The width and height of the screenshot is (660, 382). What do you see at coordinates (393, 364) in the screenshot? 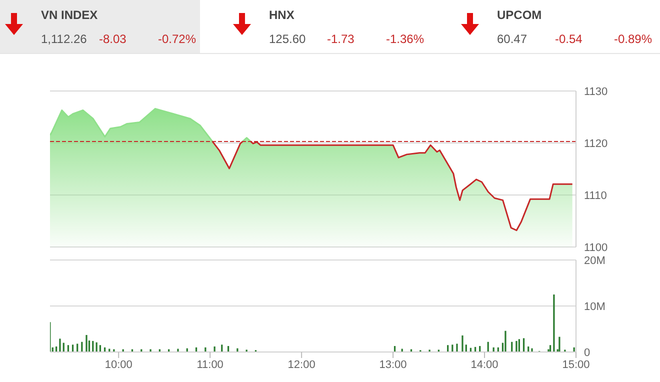
I see `x-tick-label: 13:00` at bounding box center [393, 364].